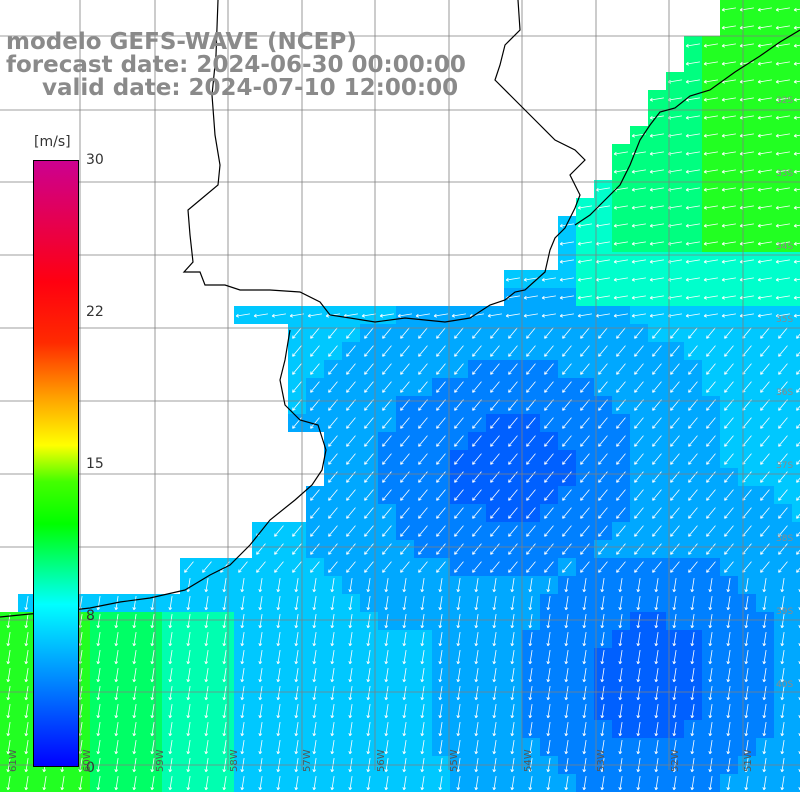  What do you see at coordinates (785, 612) in the screenshot?
I see `lat-label: 39S` at bounding box center [785, 612].